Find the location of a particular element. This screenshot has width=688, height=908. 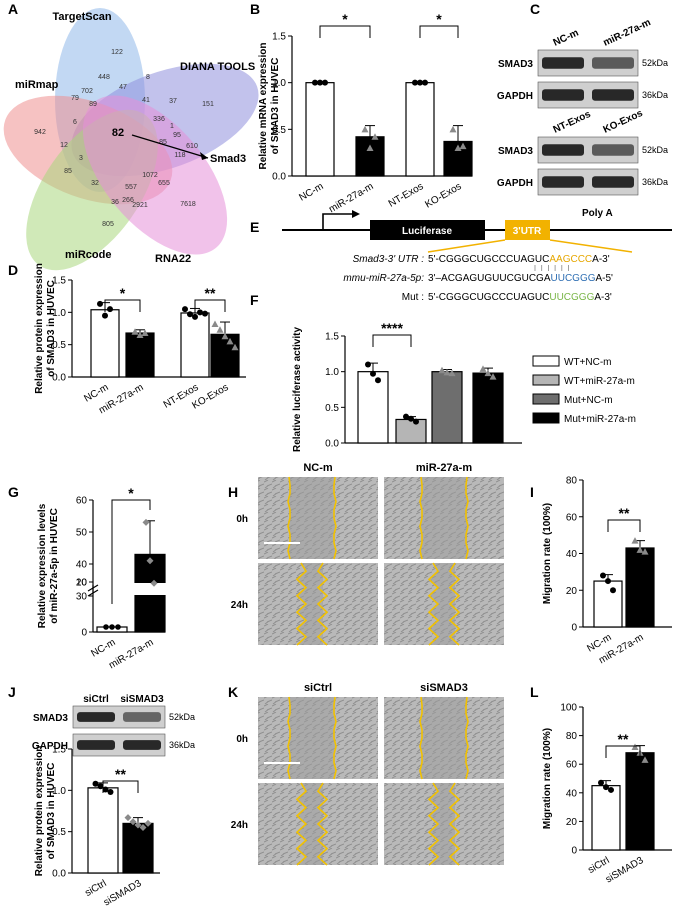

y-tick-label: 20 is located at coordinates (82, 583).